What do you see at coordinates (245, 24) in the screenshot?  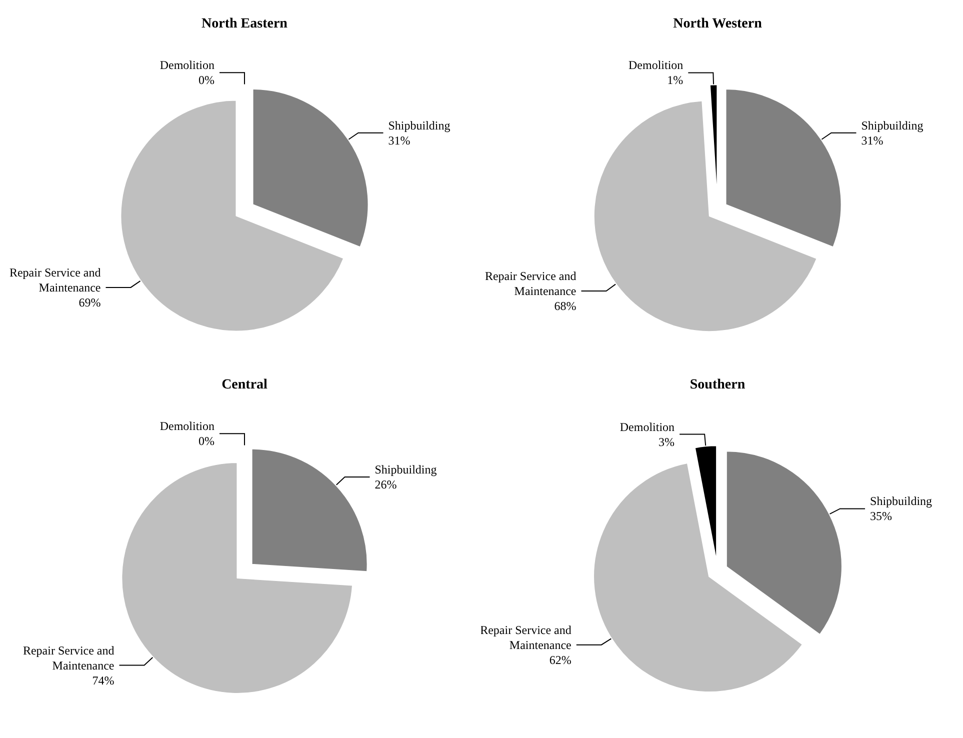 I see `chart-title: North Eastern` at bounding box center [245, 24].